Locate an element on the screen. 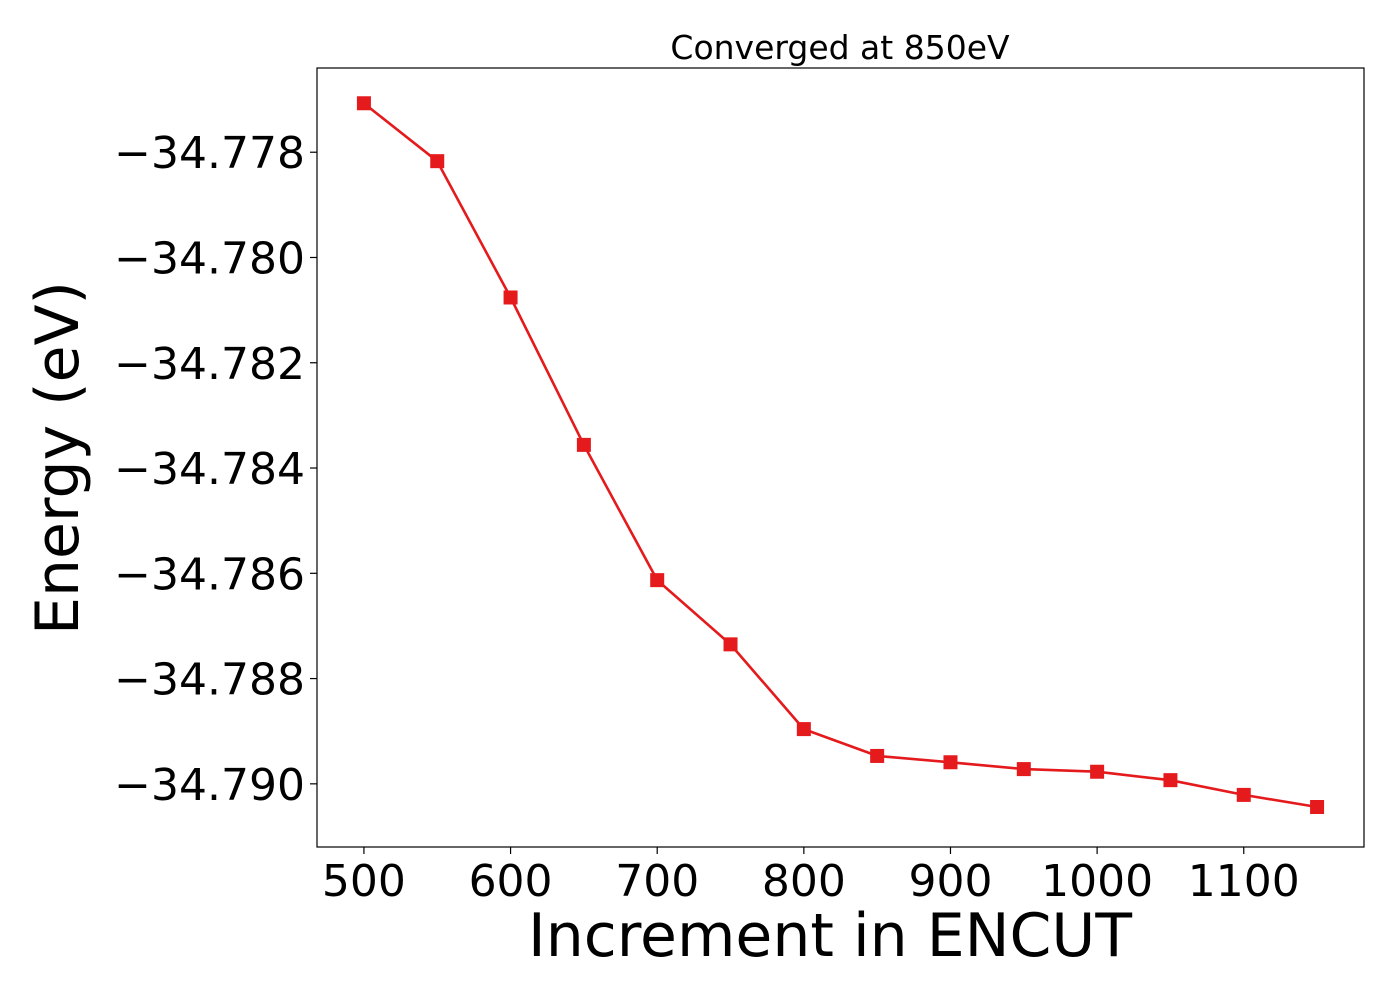 This screenshot has width=1400, height=1004. x-tick-label: 900 is located at coordinates (950, 881).